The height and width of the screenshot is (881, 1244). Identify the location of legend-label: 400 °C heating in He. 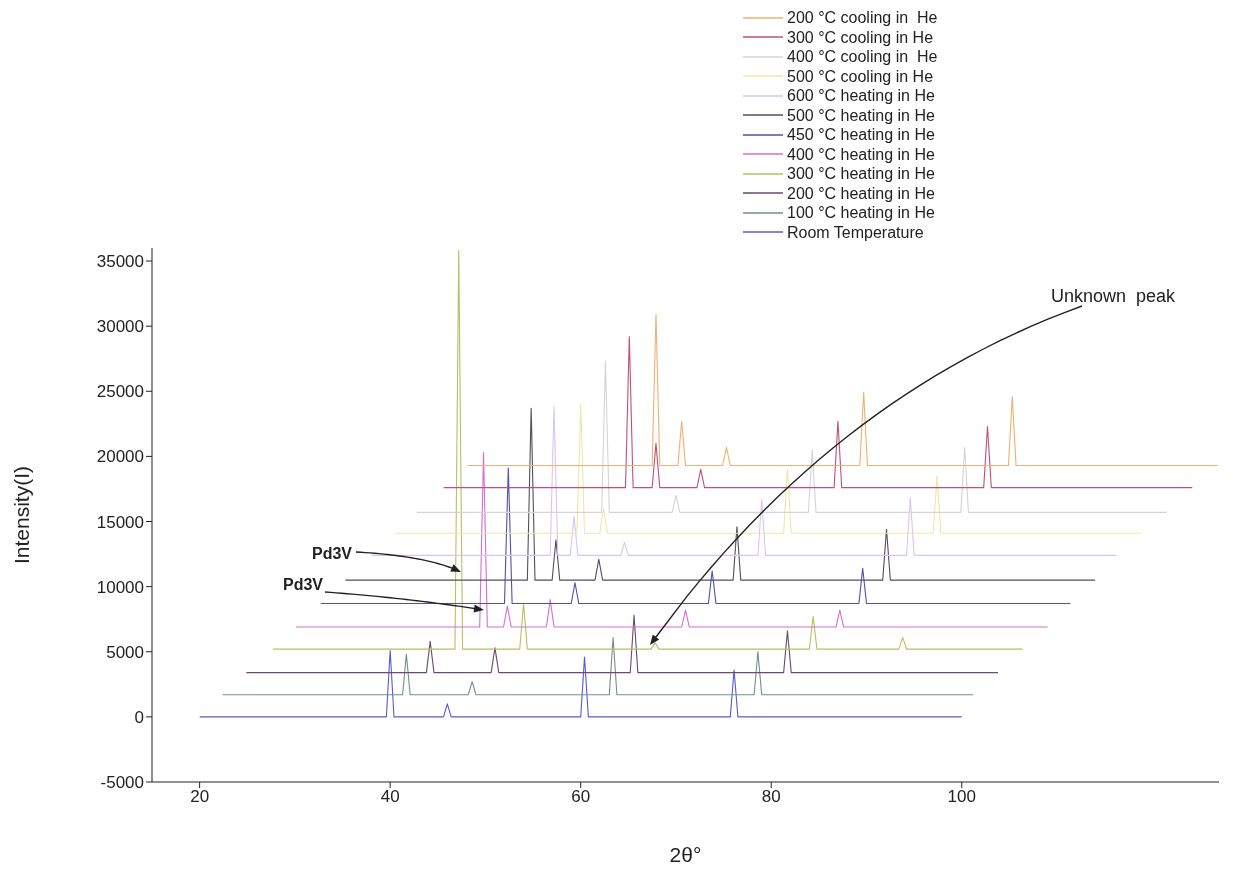
(861, 154).